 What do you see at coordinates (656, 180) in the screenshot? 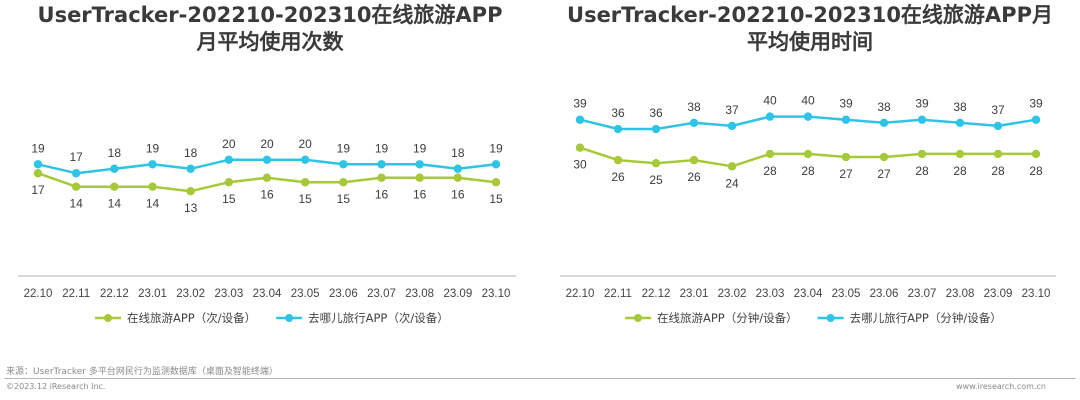
I see `data-label: 25` at bounding box center [656, 180].